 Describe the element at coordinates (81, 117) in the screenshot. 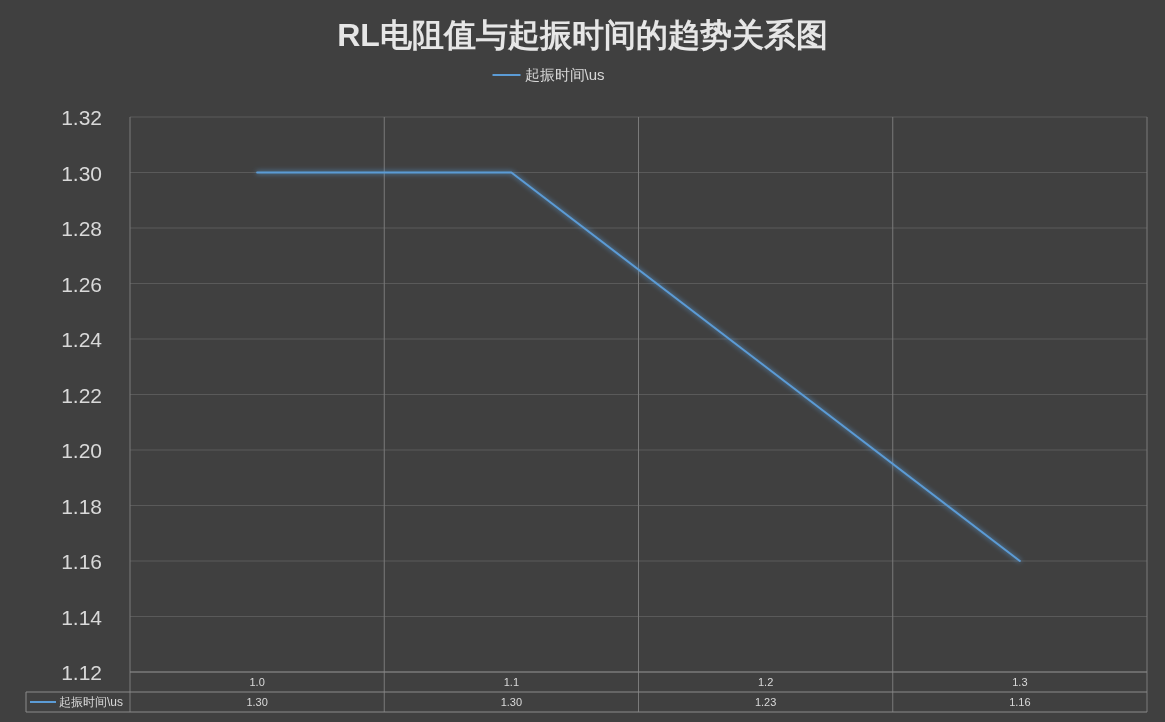

I see `y-tick-label: 1.32` at that location.